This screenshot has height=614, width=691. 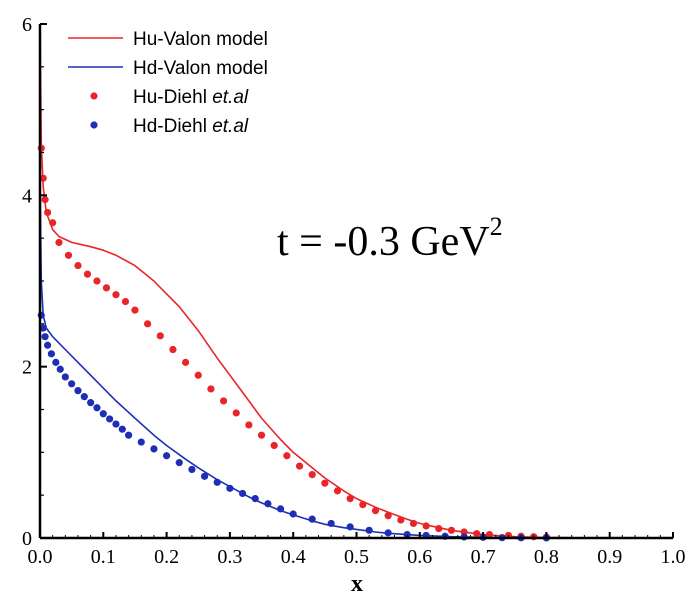 I want to click on x-tick-label: 0.3, so click(x=229, y=557).